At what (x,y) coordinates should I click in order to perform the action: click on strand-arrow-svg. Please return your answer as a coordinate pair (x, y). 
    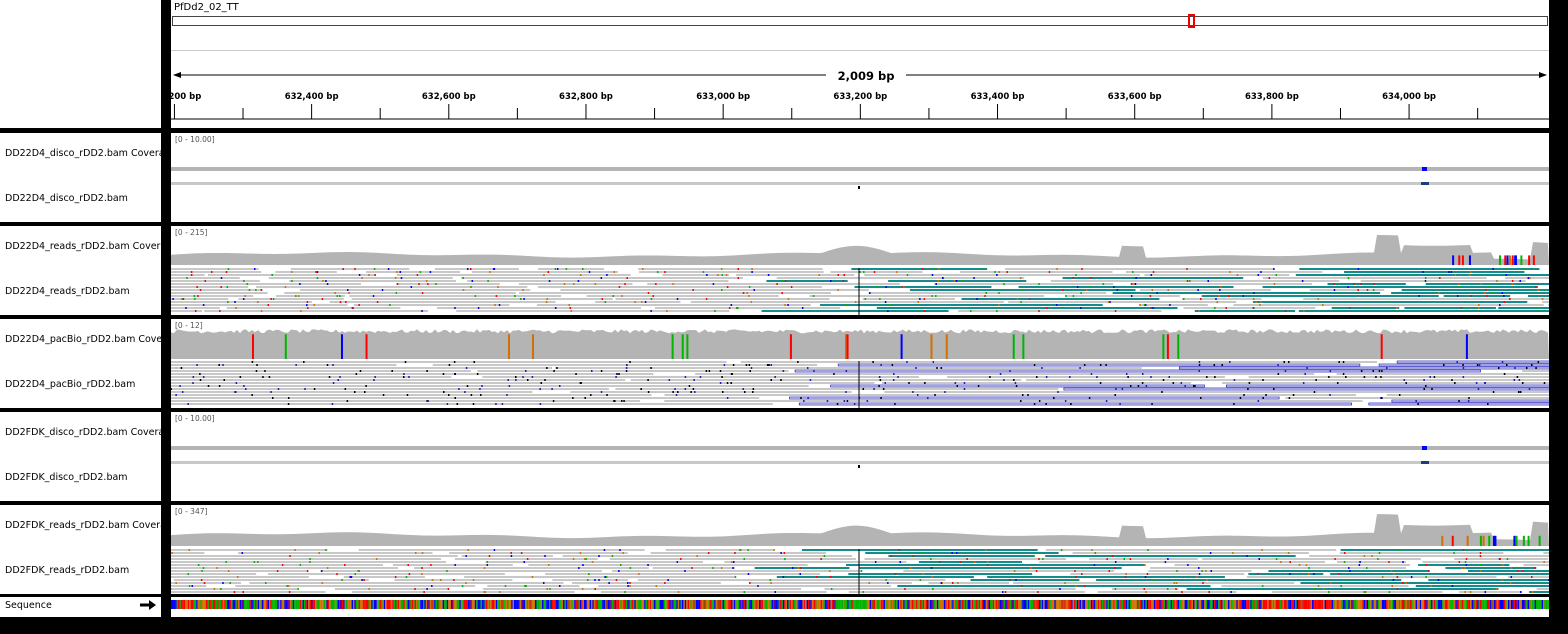
    Looking at the image, I should click on (80, 607).